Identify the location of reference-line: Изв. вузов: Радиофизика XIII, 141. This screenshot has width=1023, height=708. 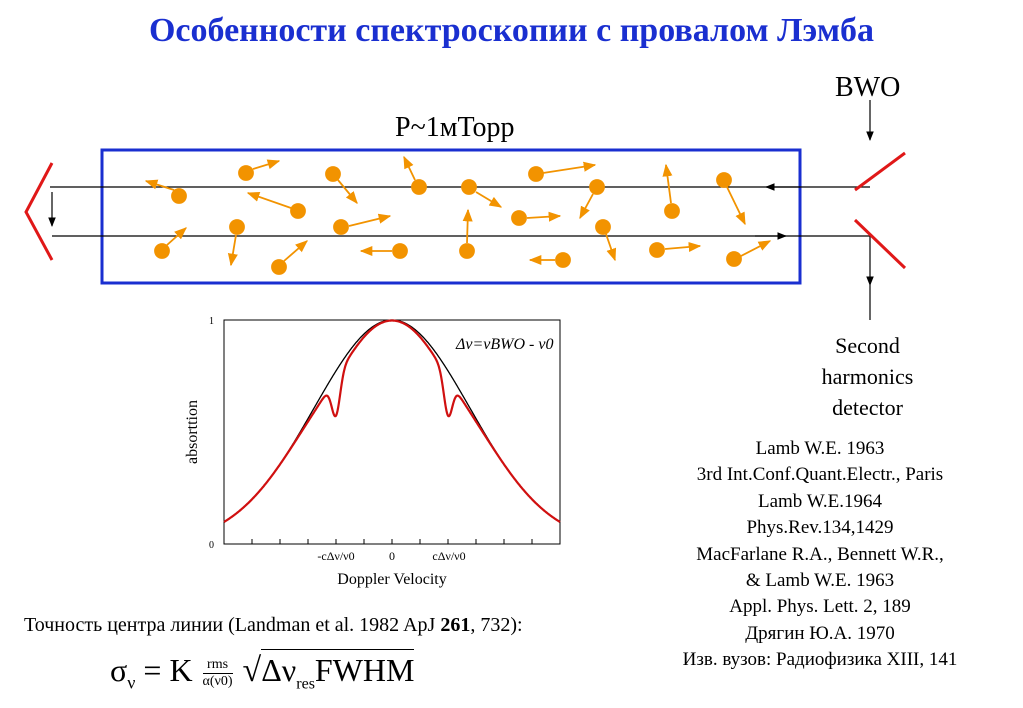
(820, 660).